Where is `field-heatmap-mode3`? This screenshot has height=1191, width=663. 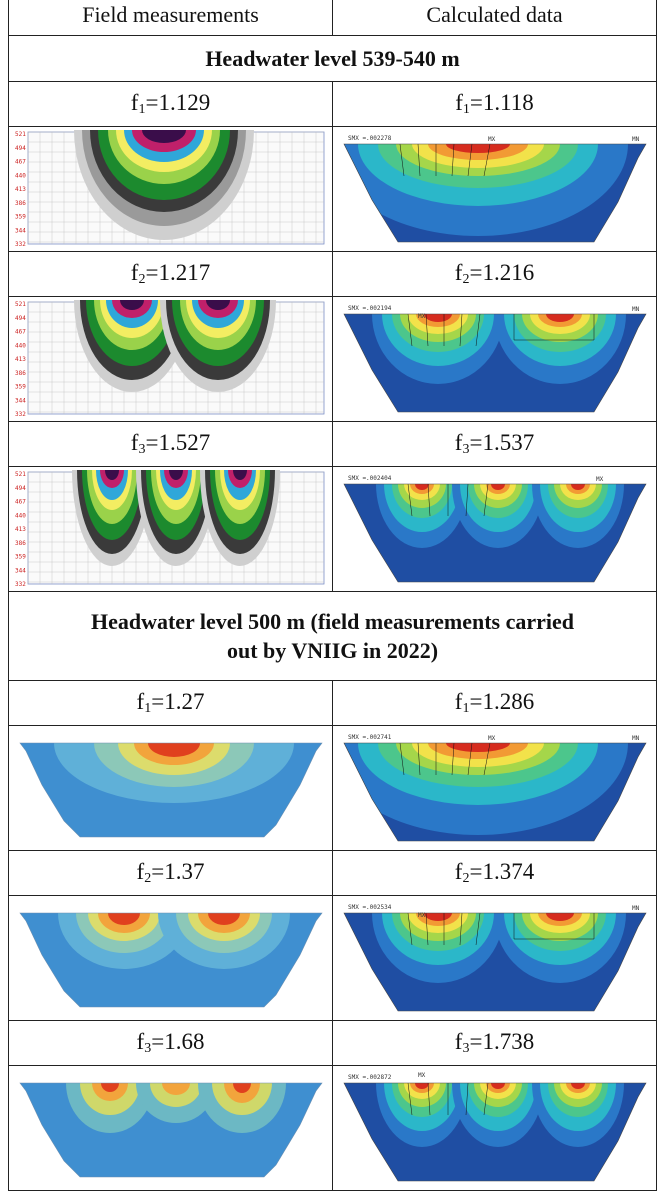 field-heatmap-mode3 is located at coordinates (170, 1130).